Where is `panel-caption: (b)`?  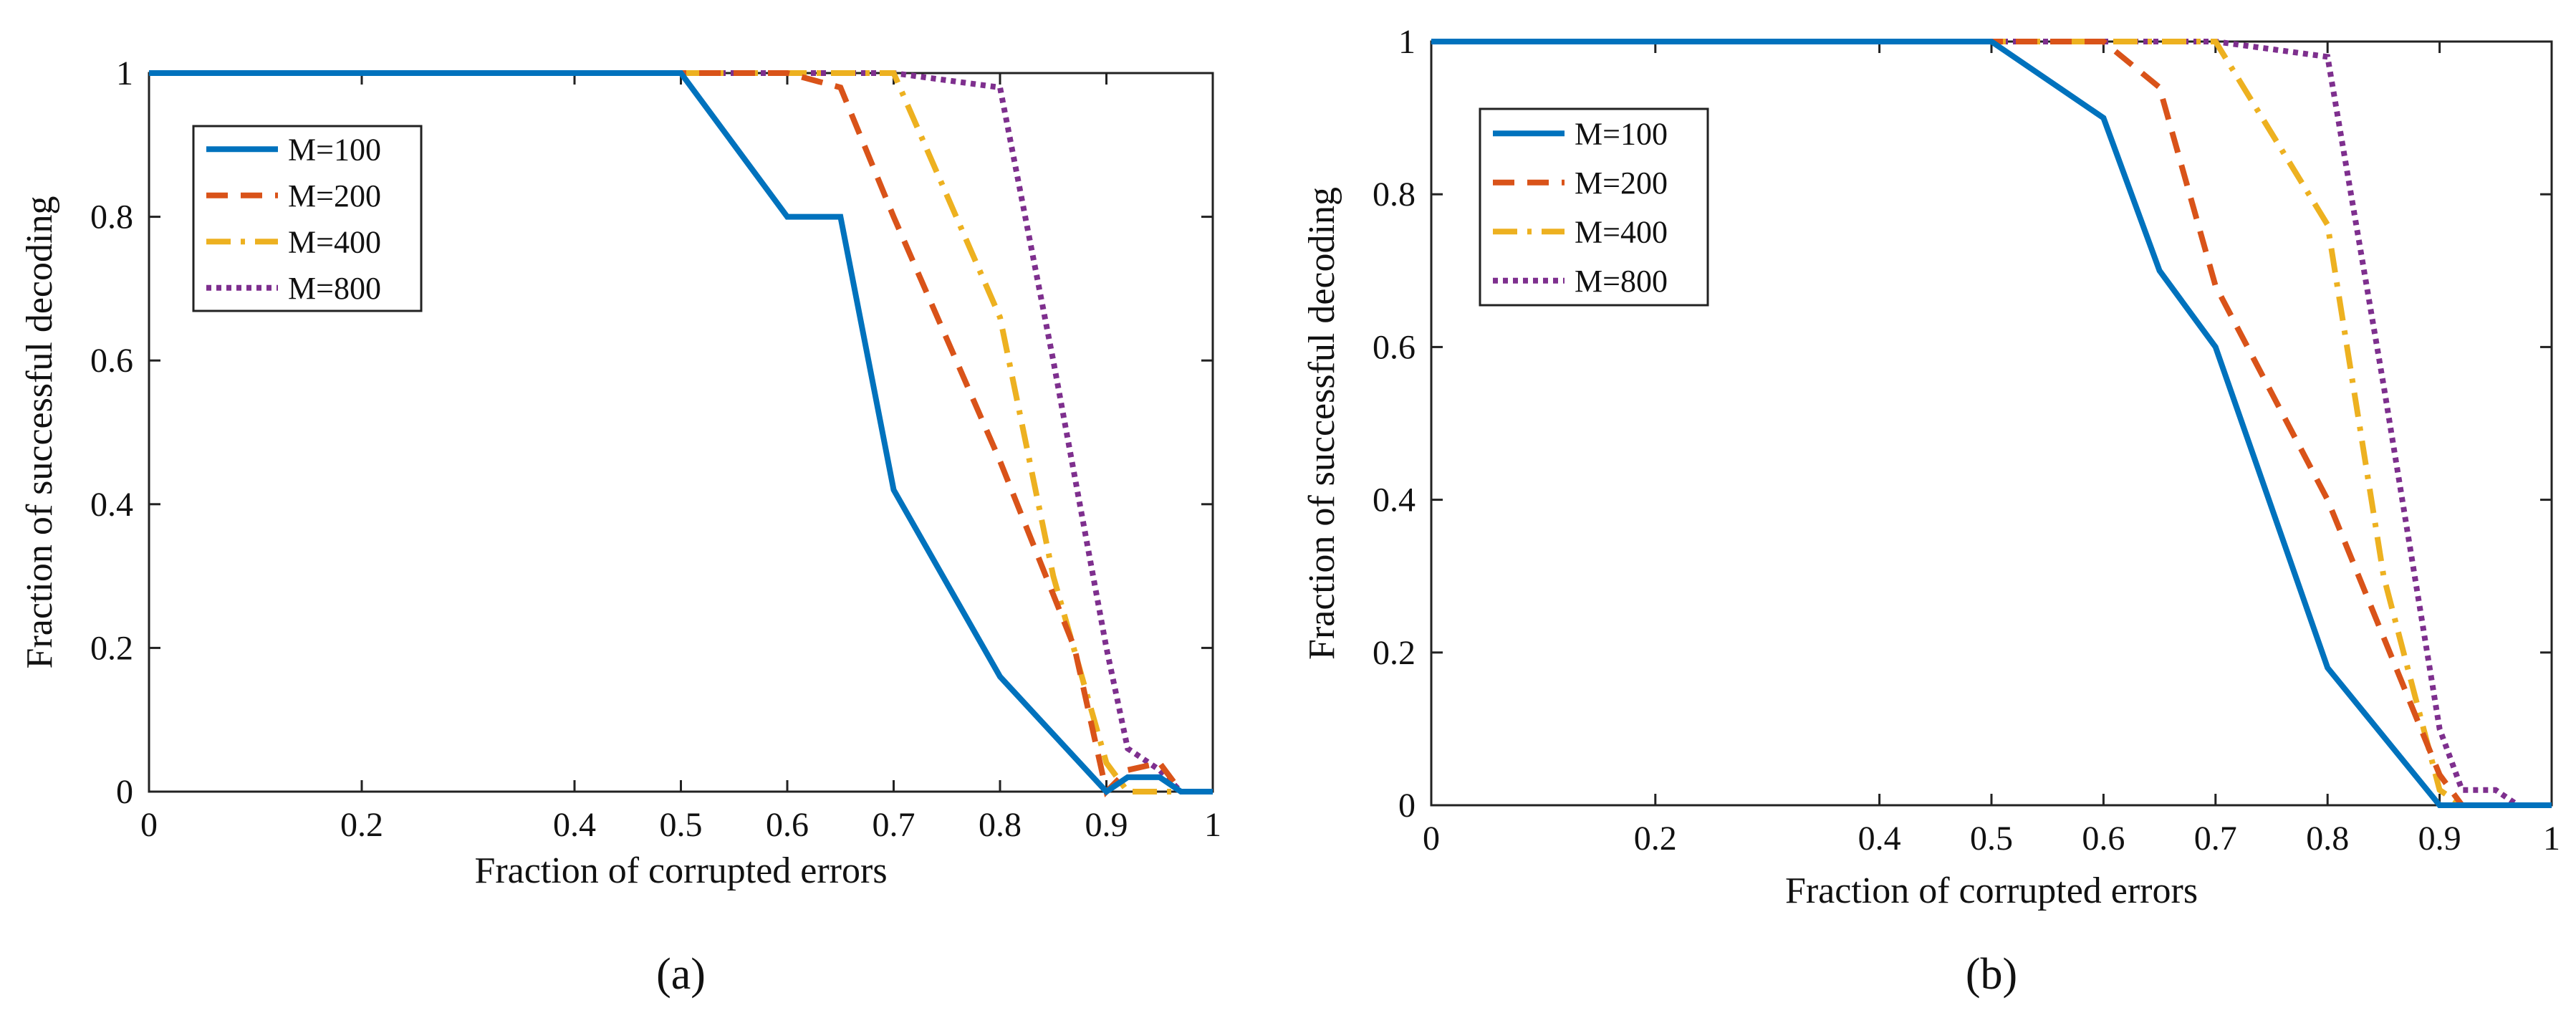
panel-caption: (b) is located at coordinates (1992, 975).